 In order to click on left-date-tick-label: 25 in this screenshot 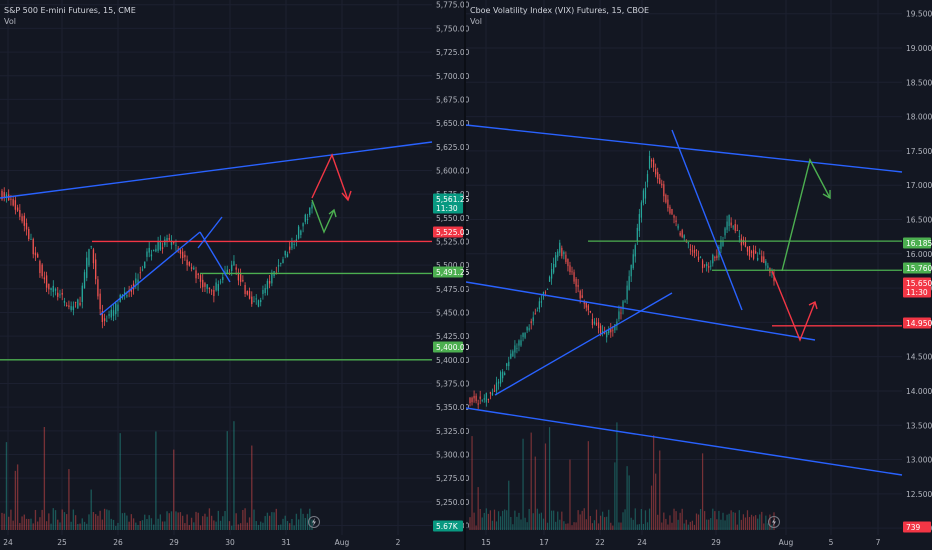, I will do `click(62, 542)`.